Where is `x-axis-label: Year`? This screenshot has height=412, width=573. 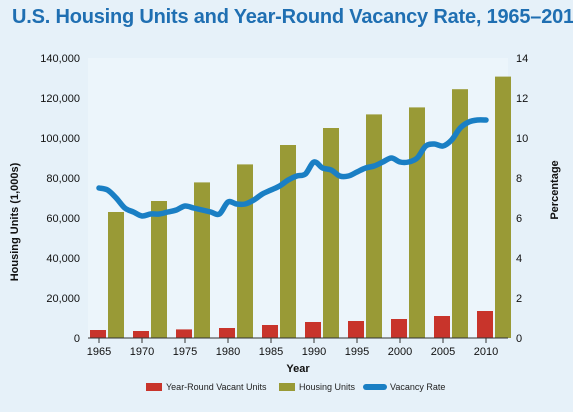 x-axis-label: Year is located at coordinates (298, 369).